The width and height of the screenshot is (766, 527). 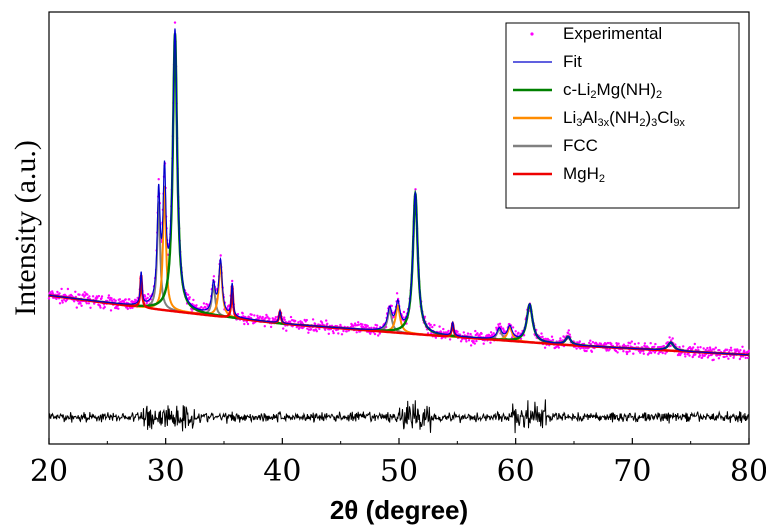 What do you see at coordinates (399, 416) in the screenshot?
I see `series-residual` at bounding box center [399, 416].